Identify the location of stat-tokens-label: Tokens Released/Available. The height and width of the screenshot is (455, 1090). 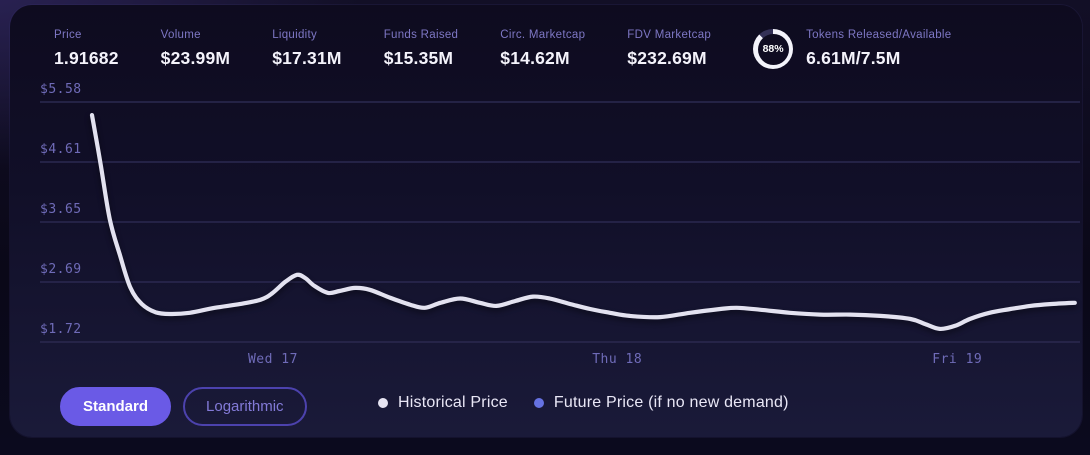
(879, 35).